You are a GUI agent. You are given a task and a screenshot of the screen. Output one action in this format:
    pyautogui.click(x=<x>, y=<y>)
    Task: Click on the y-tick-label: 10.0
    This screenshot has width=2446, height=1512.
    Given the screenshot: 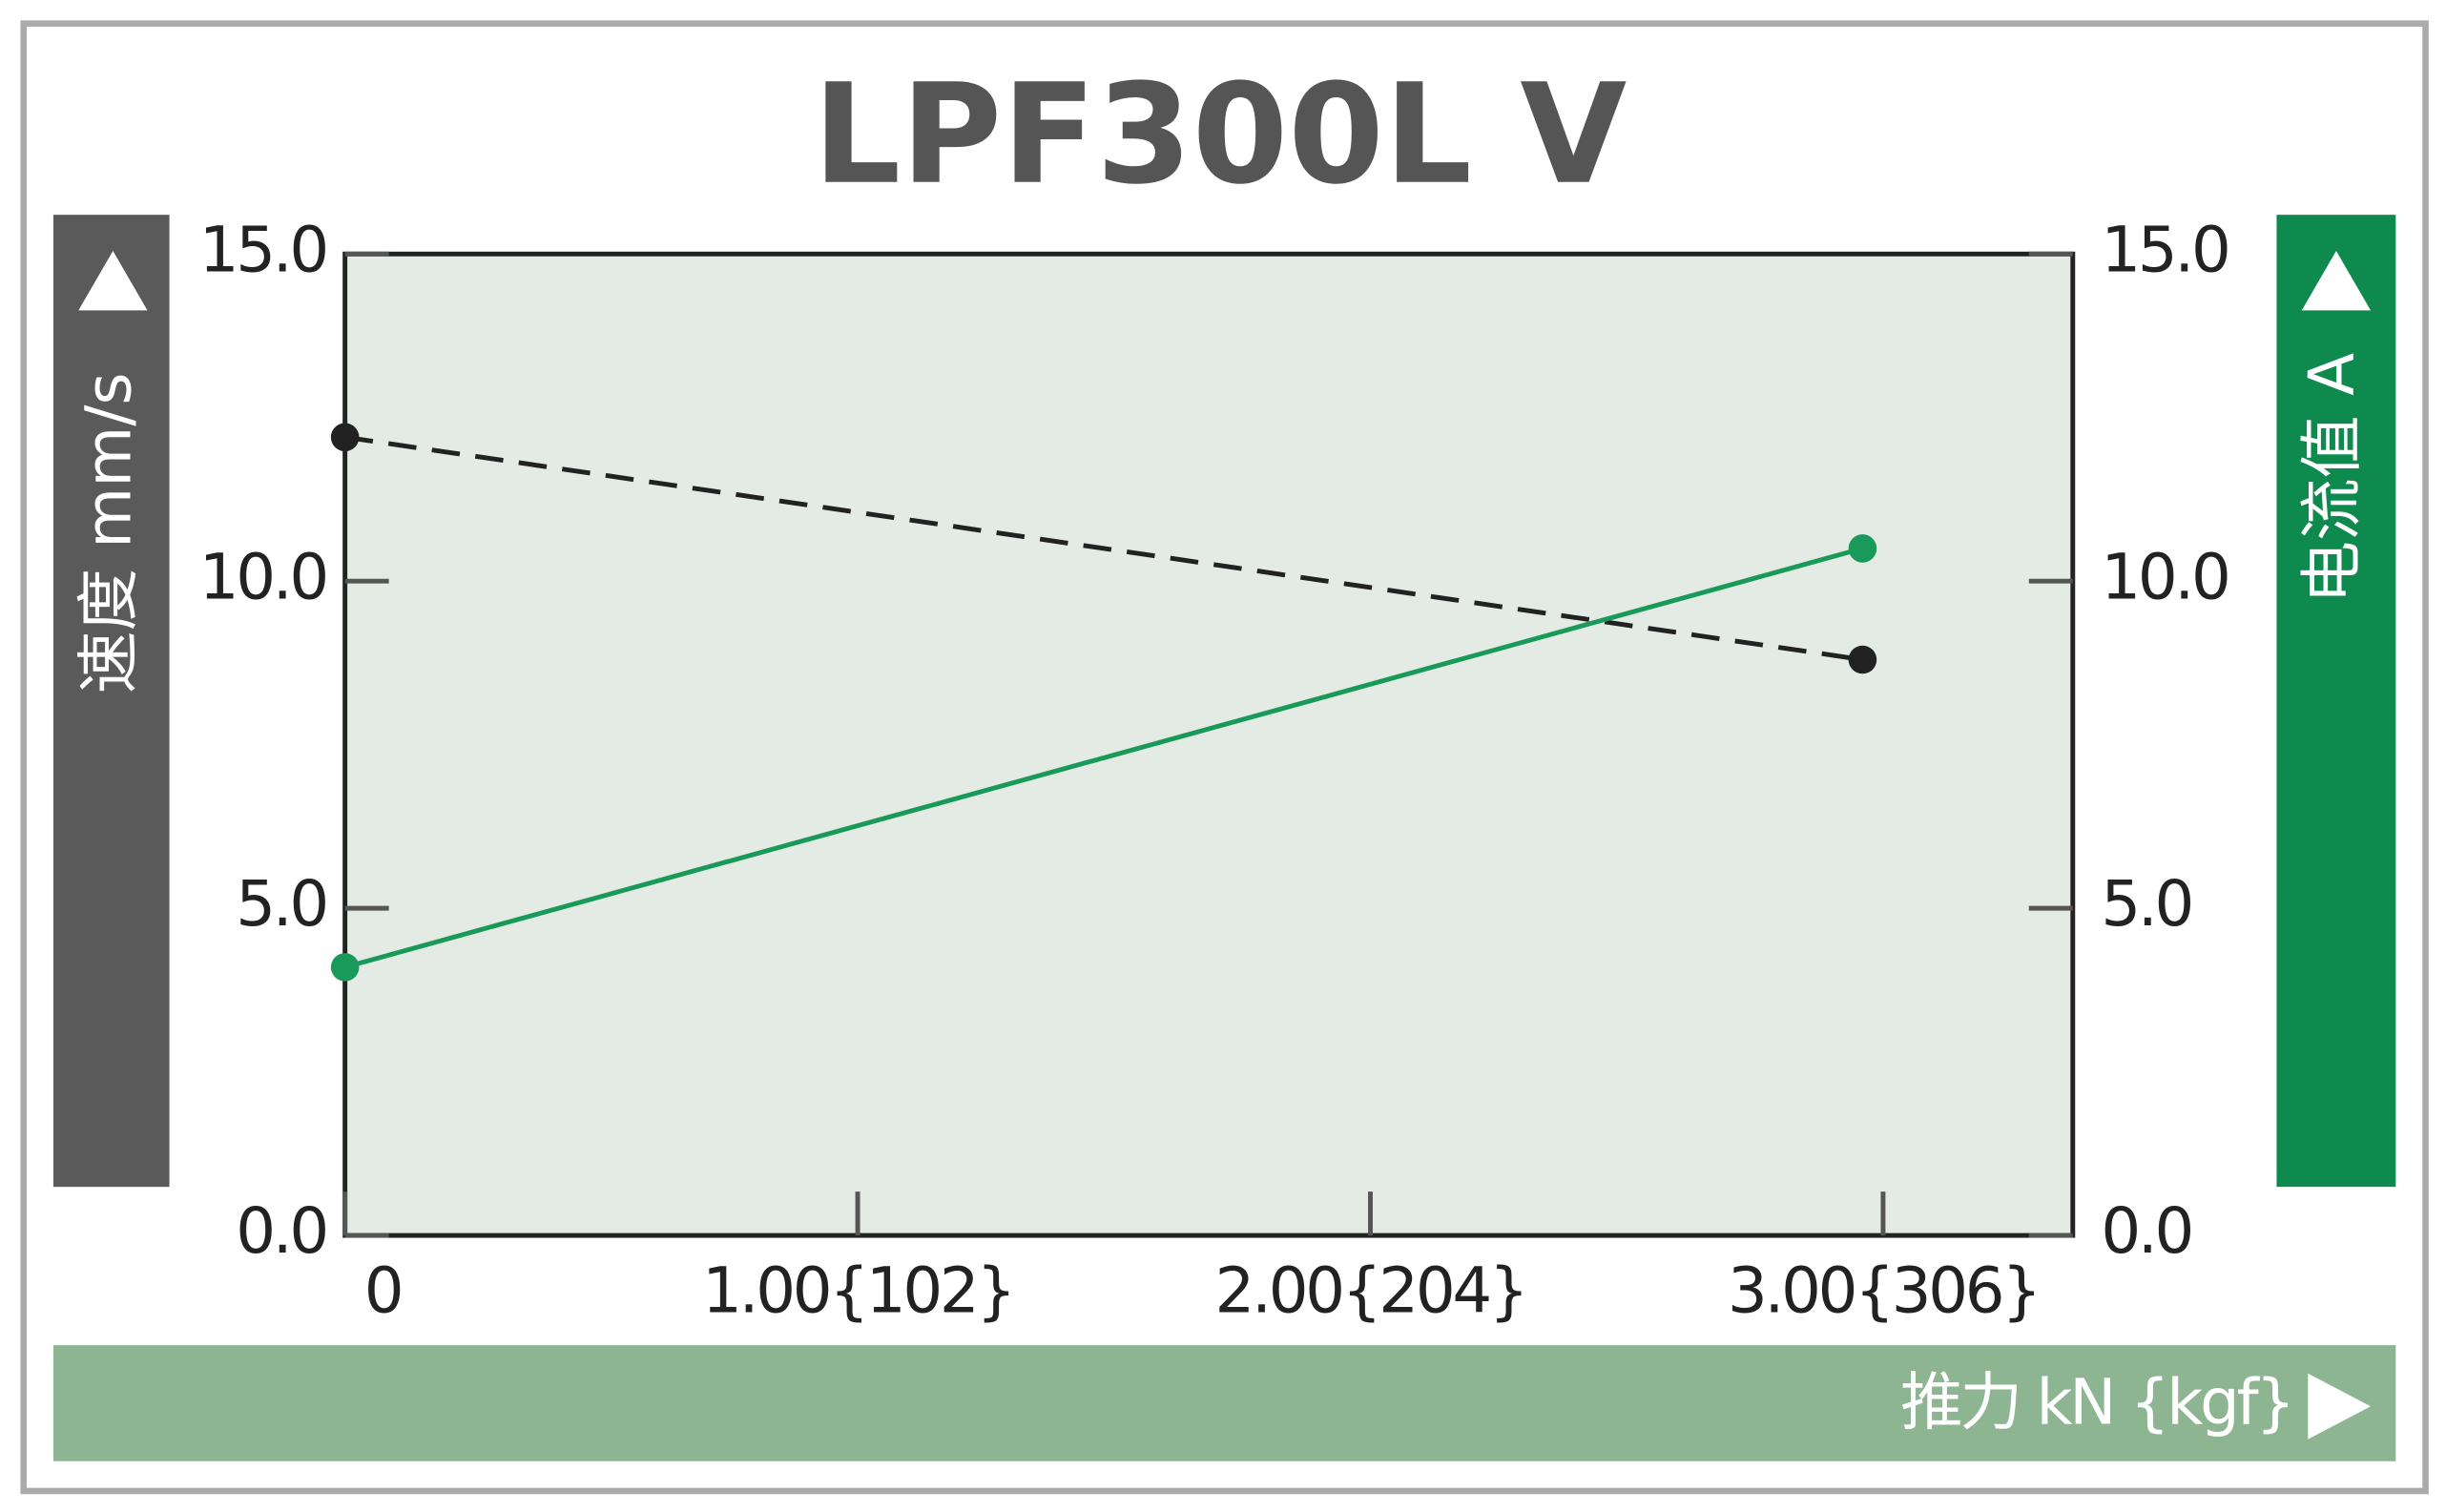 What is the action you would take?
    pyautogui.click(x=263, y=577)
    